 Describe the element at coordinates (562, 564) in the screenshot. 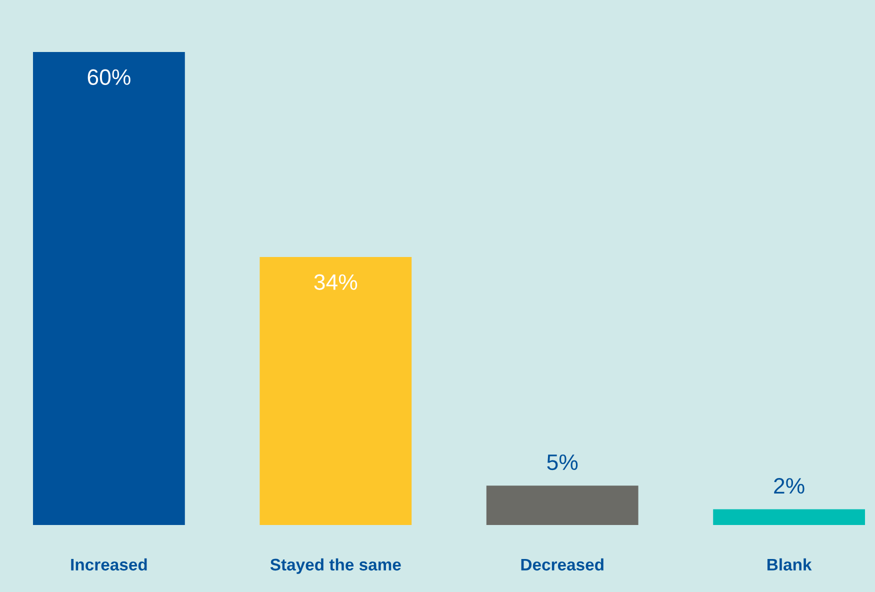

I see `x-tick-label: Decreased` at that location.